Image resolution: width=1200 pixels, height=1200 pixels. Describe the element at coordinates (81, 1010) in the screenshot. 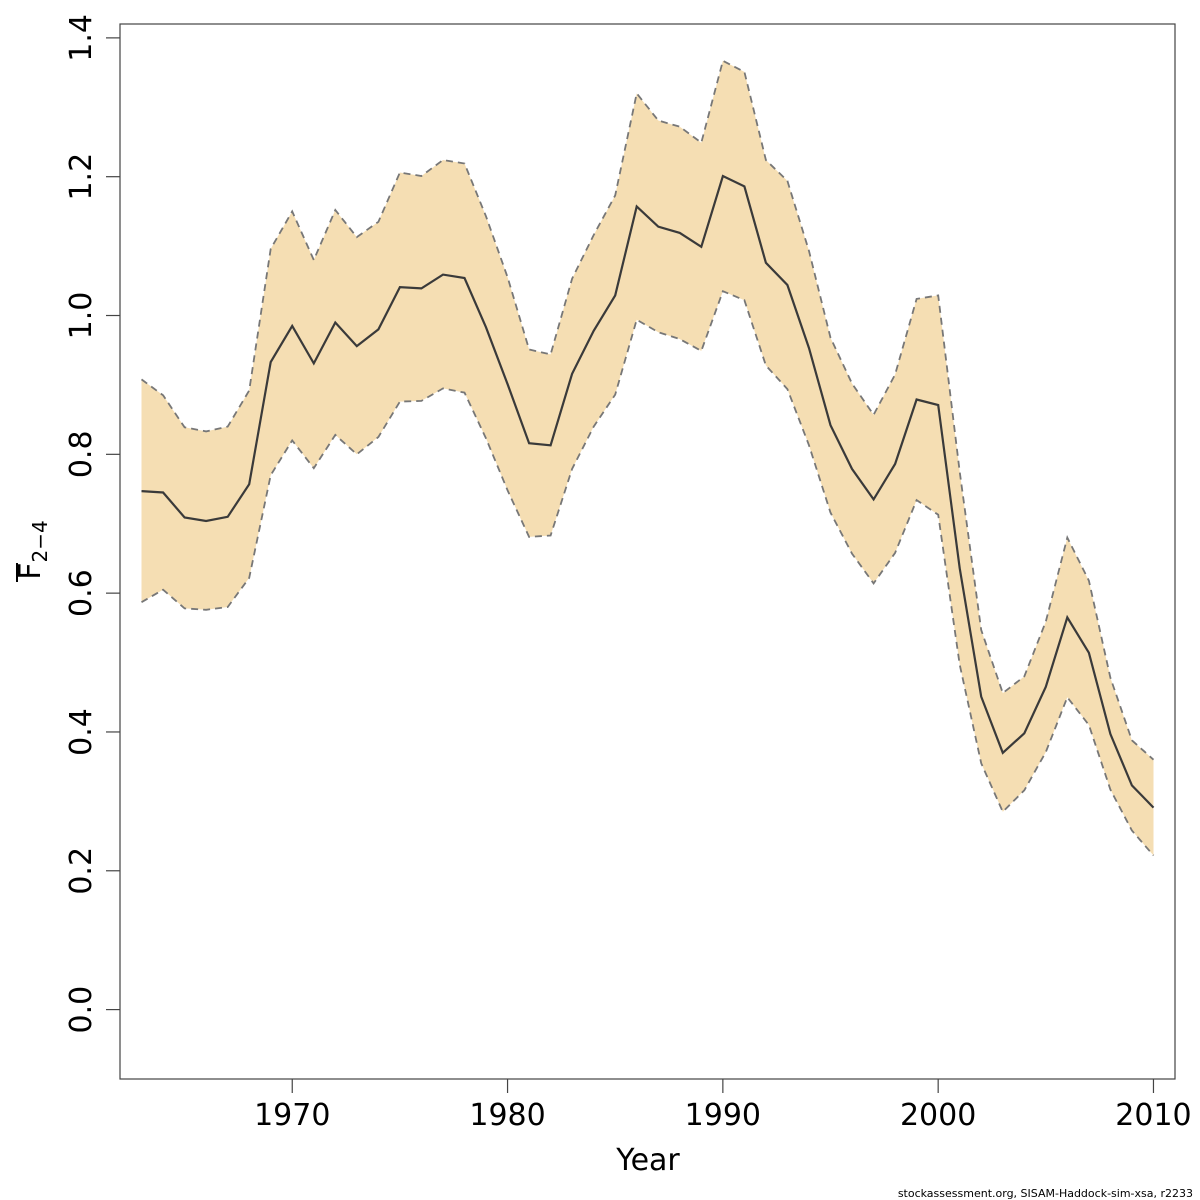

I see `y-tick-label: 0.0` at that location.